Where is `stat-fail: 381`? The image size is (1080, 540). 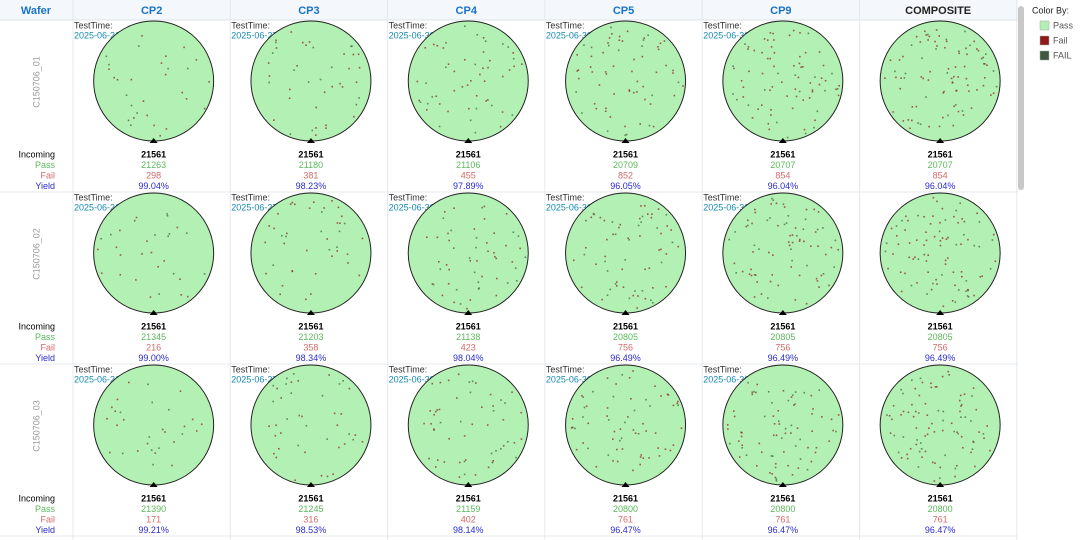 stat-fail: 381 is located at coordinates (310, 175).